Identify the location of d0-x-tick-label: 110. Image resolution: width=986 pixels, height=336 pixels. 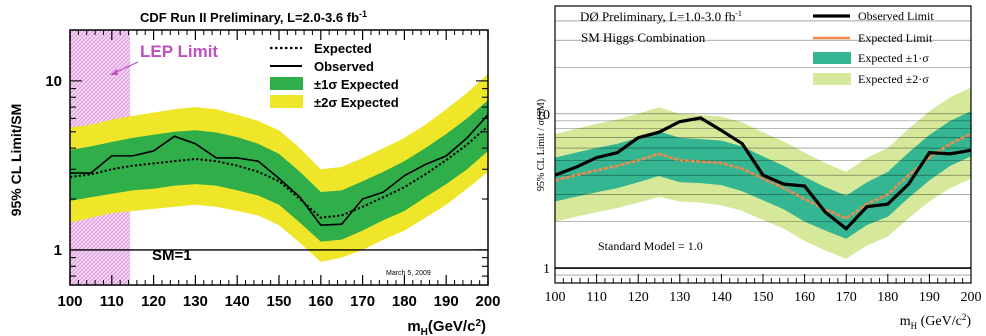
(596, 297).